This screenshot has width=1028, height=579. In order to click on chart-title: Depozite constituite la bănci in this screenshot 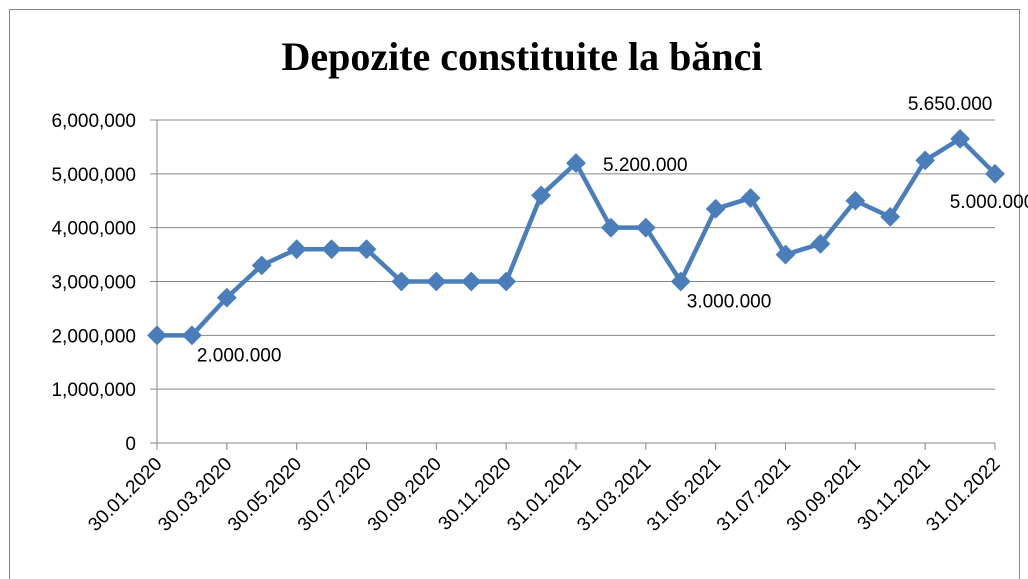, I will do `click(521, 56)`.